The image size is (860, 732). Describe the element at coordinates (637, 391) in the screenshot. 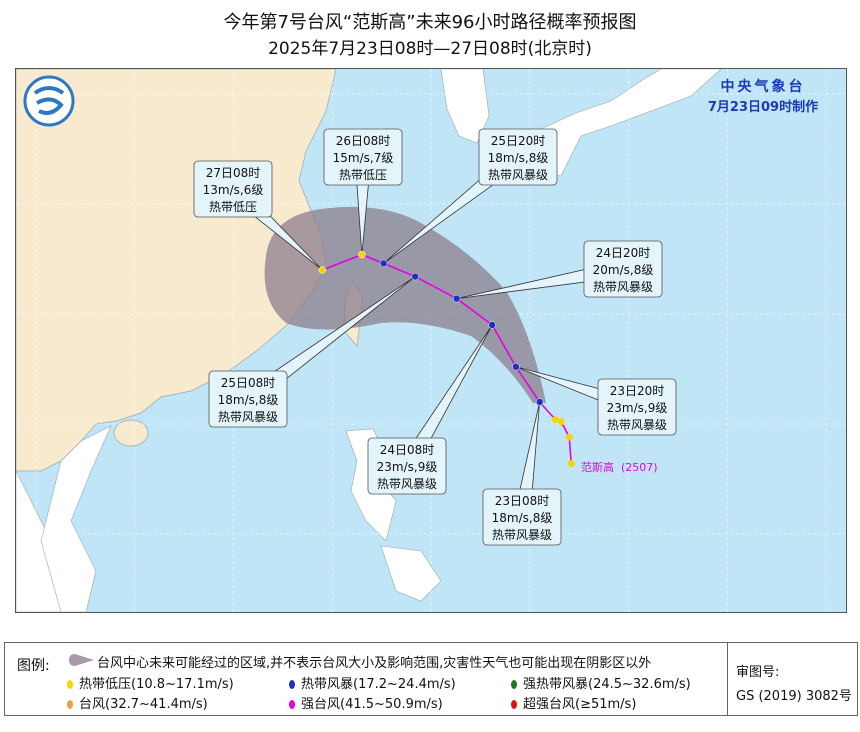

I see `callout-time: 23日20时` at that location.